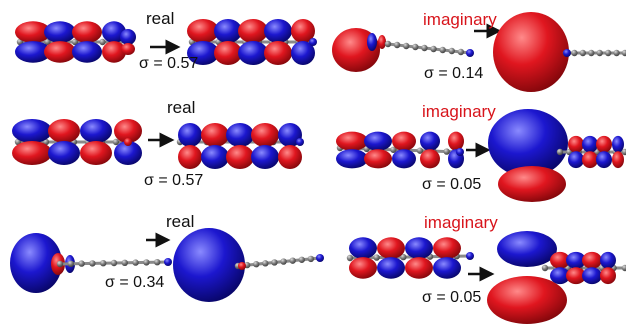  Describe the element at coordinates (135, 282) in the screenshot. I see `panel-5-sigma: σ = 0.34` at that location.